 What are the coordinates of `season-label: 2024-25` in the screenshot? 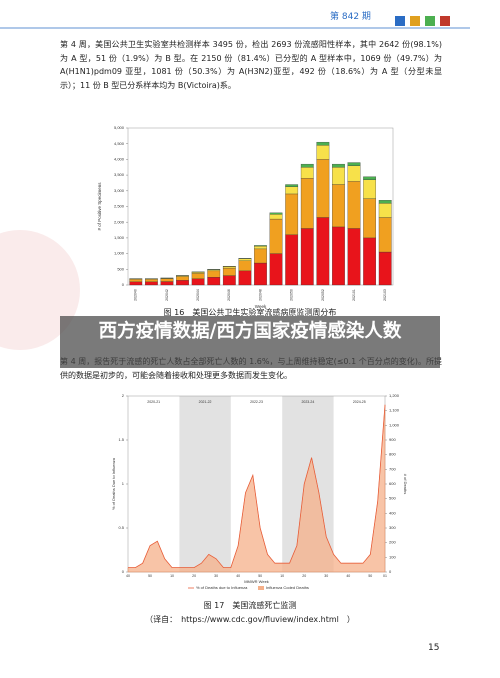 It's located at (359, 402).